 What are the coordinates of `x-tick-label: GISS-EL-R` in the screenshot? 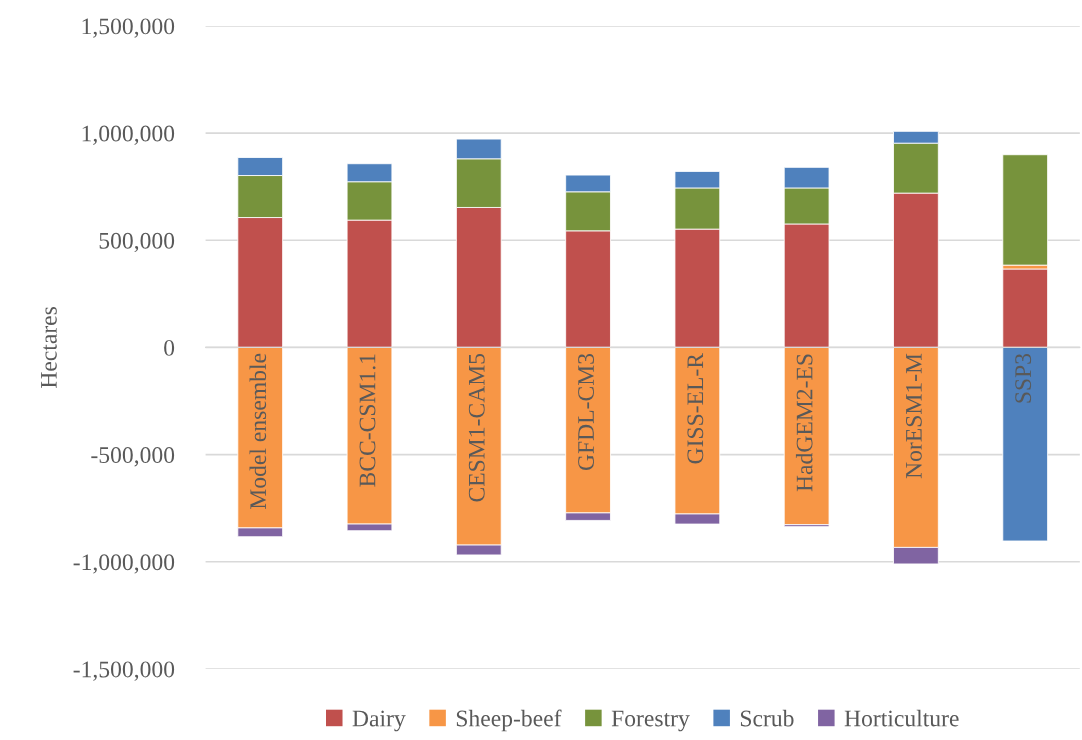 It's located at (695, 408).